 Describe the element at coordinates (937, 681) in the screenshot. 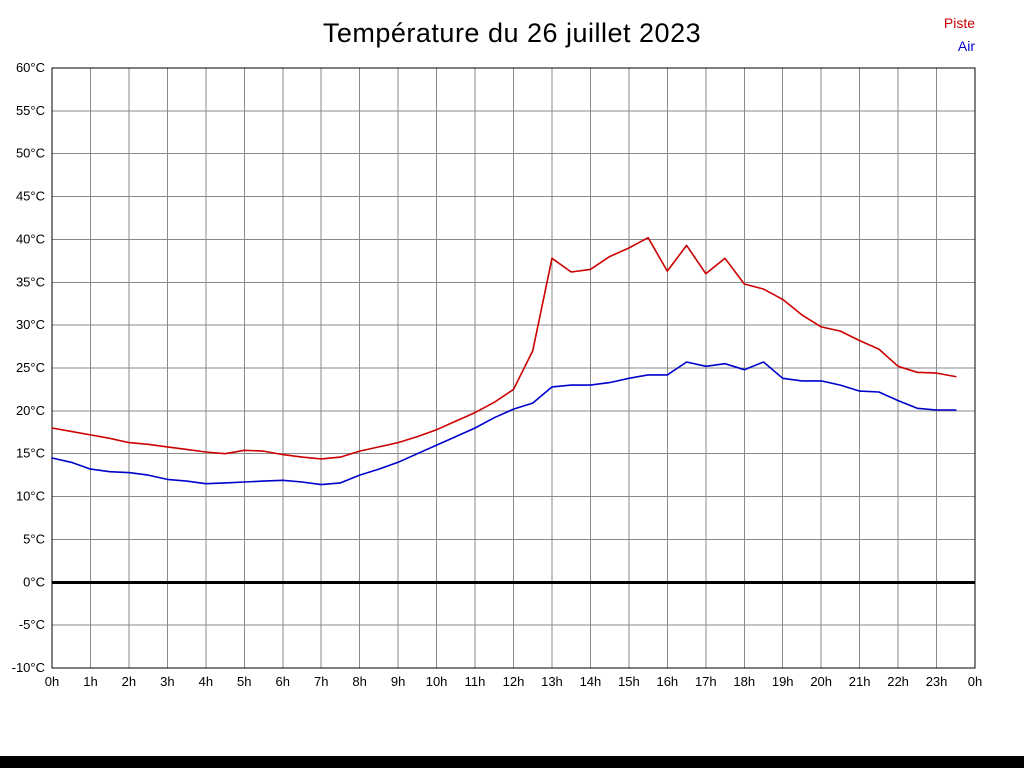

I see `x-axis-tick-label: 23h` at that location.